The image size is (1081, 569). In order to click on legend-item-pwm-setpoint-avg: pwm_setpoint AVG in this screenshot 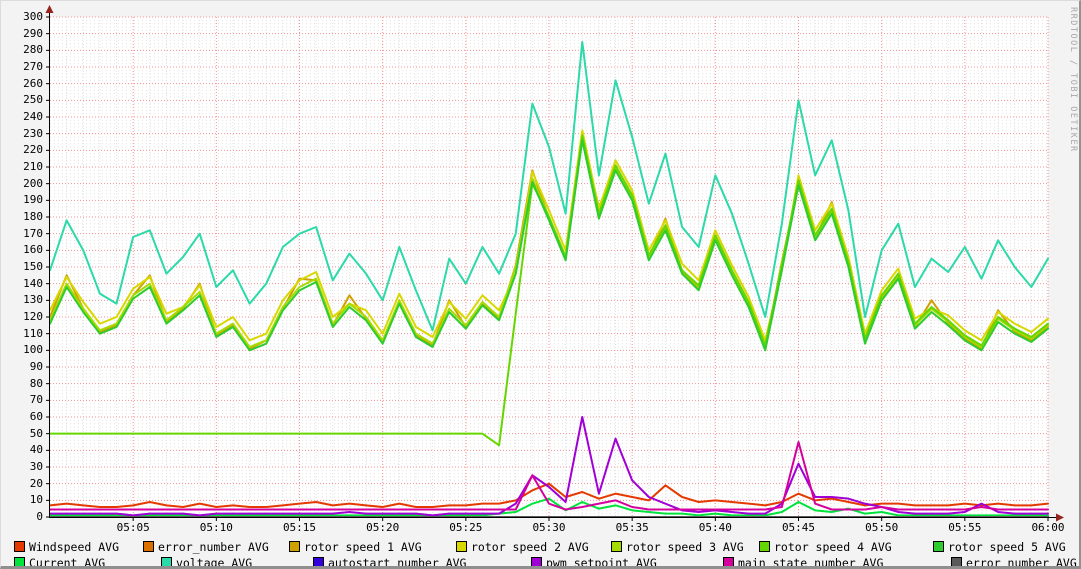, I will do `click(594, 559)`.